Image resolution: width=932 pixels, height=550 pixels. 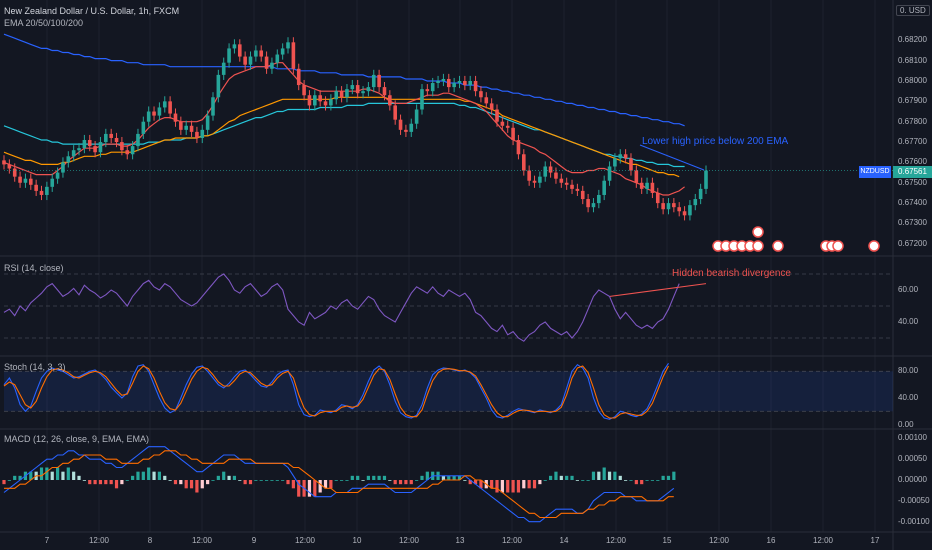 What do you see at coordinates (448, 391) in the screenshot?
I see `stoch-zone` at bounding box center [448, 391].